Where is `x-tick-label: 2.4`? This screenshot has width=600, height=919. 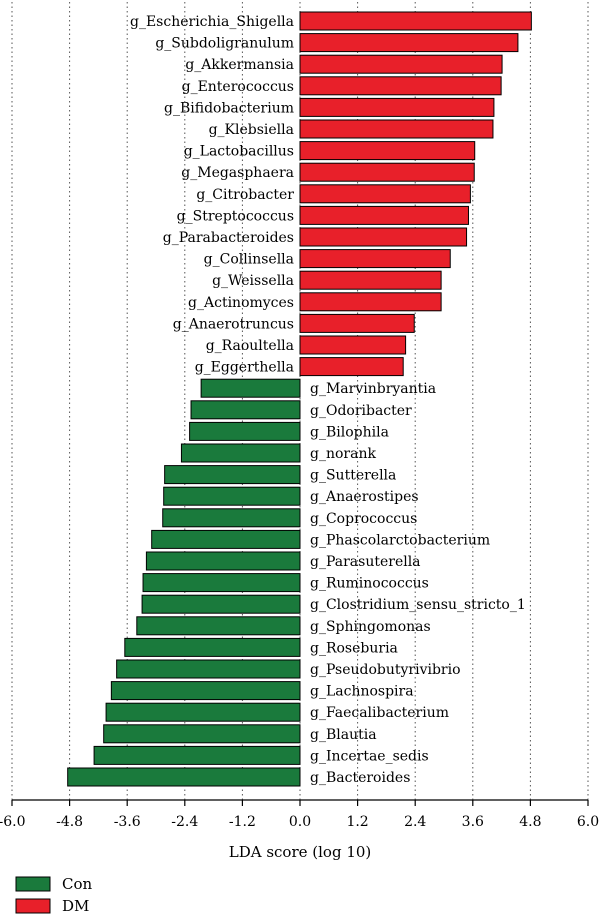
x-tick-label: 2.4 is located at coordinates (415, 822).